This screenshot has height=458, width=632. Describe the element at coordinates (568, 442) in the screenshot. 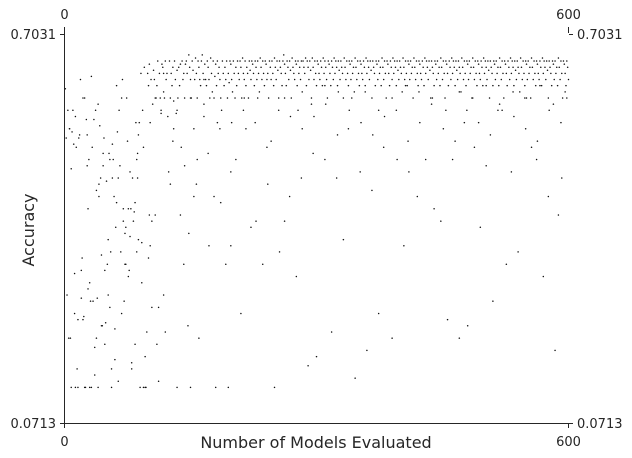

I see `x-tick-label-right: 600` at that location.